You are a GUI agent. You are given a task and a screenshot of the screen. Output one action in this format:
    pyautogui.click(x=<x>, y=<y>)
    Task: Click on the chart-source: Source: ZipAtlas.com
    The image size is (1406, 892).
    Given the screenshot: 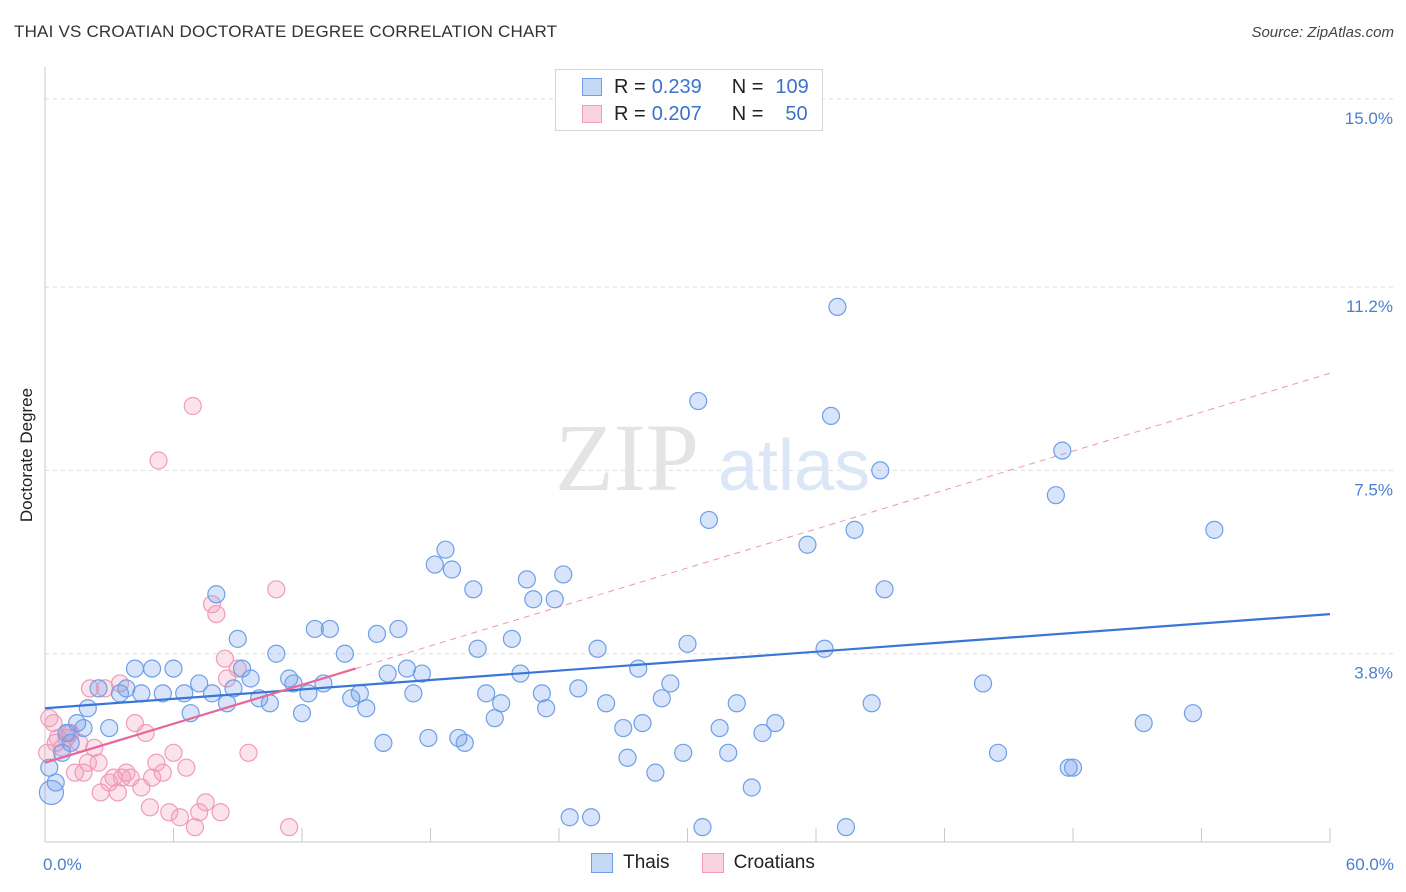 What is the action you would take?
    pyautogui.click(x=1322, y=32)
    